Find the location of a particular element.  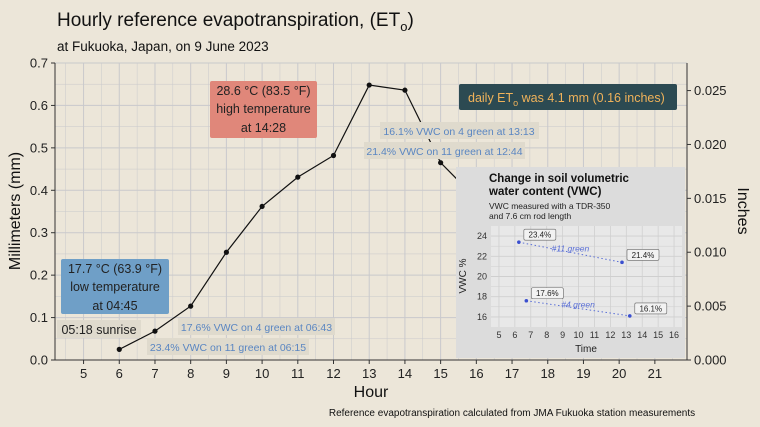

inset-subtitle-line-2: and 7.6 cm rod length is located at coordinates (530, 216).